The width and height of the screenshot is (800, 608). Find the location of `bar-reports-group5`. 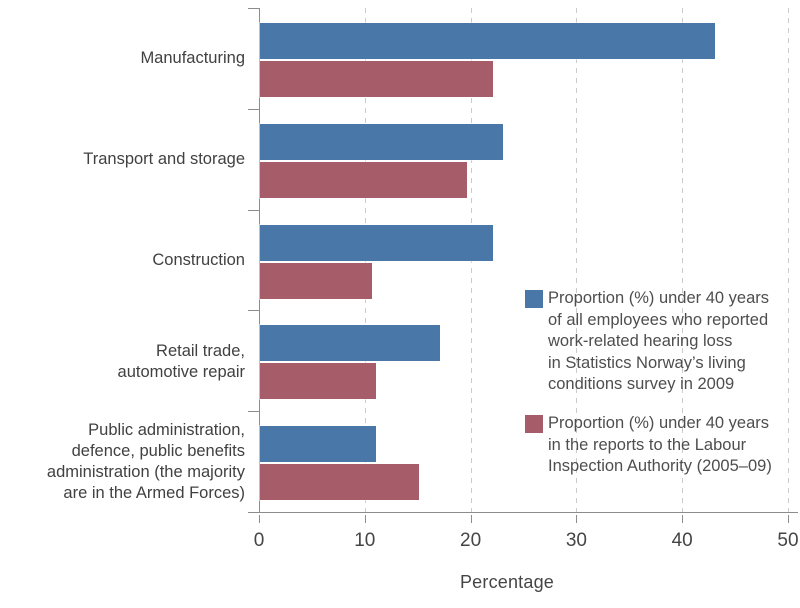

bar-reports-group5 is located at coordinates (339, 482).